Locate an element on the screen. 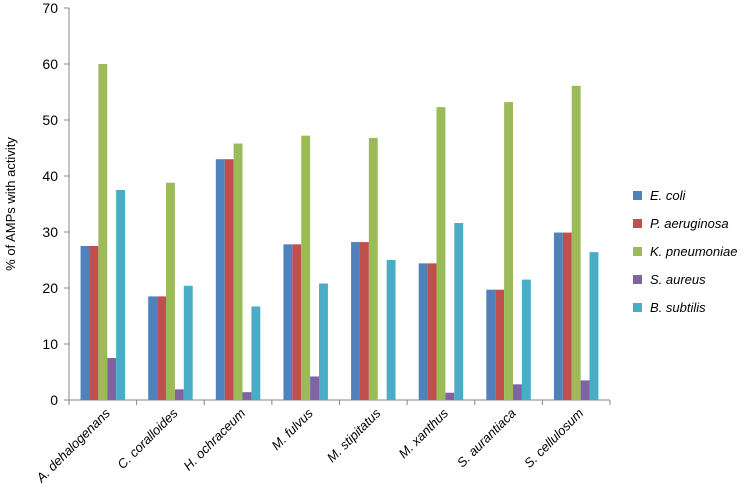  x-tick-label: S. aurantiaca is located at coordinates (486, 438).